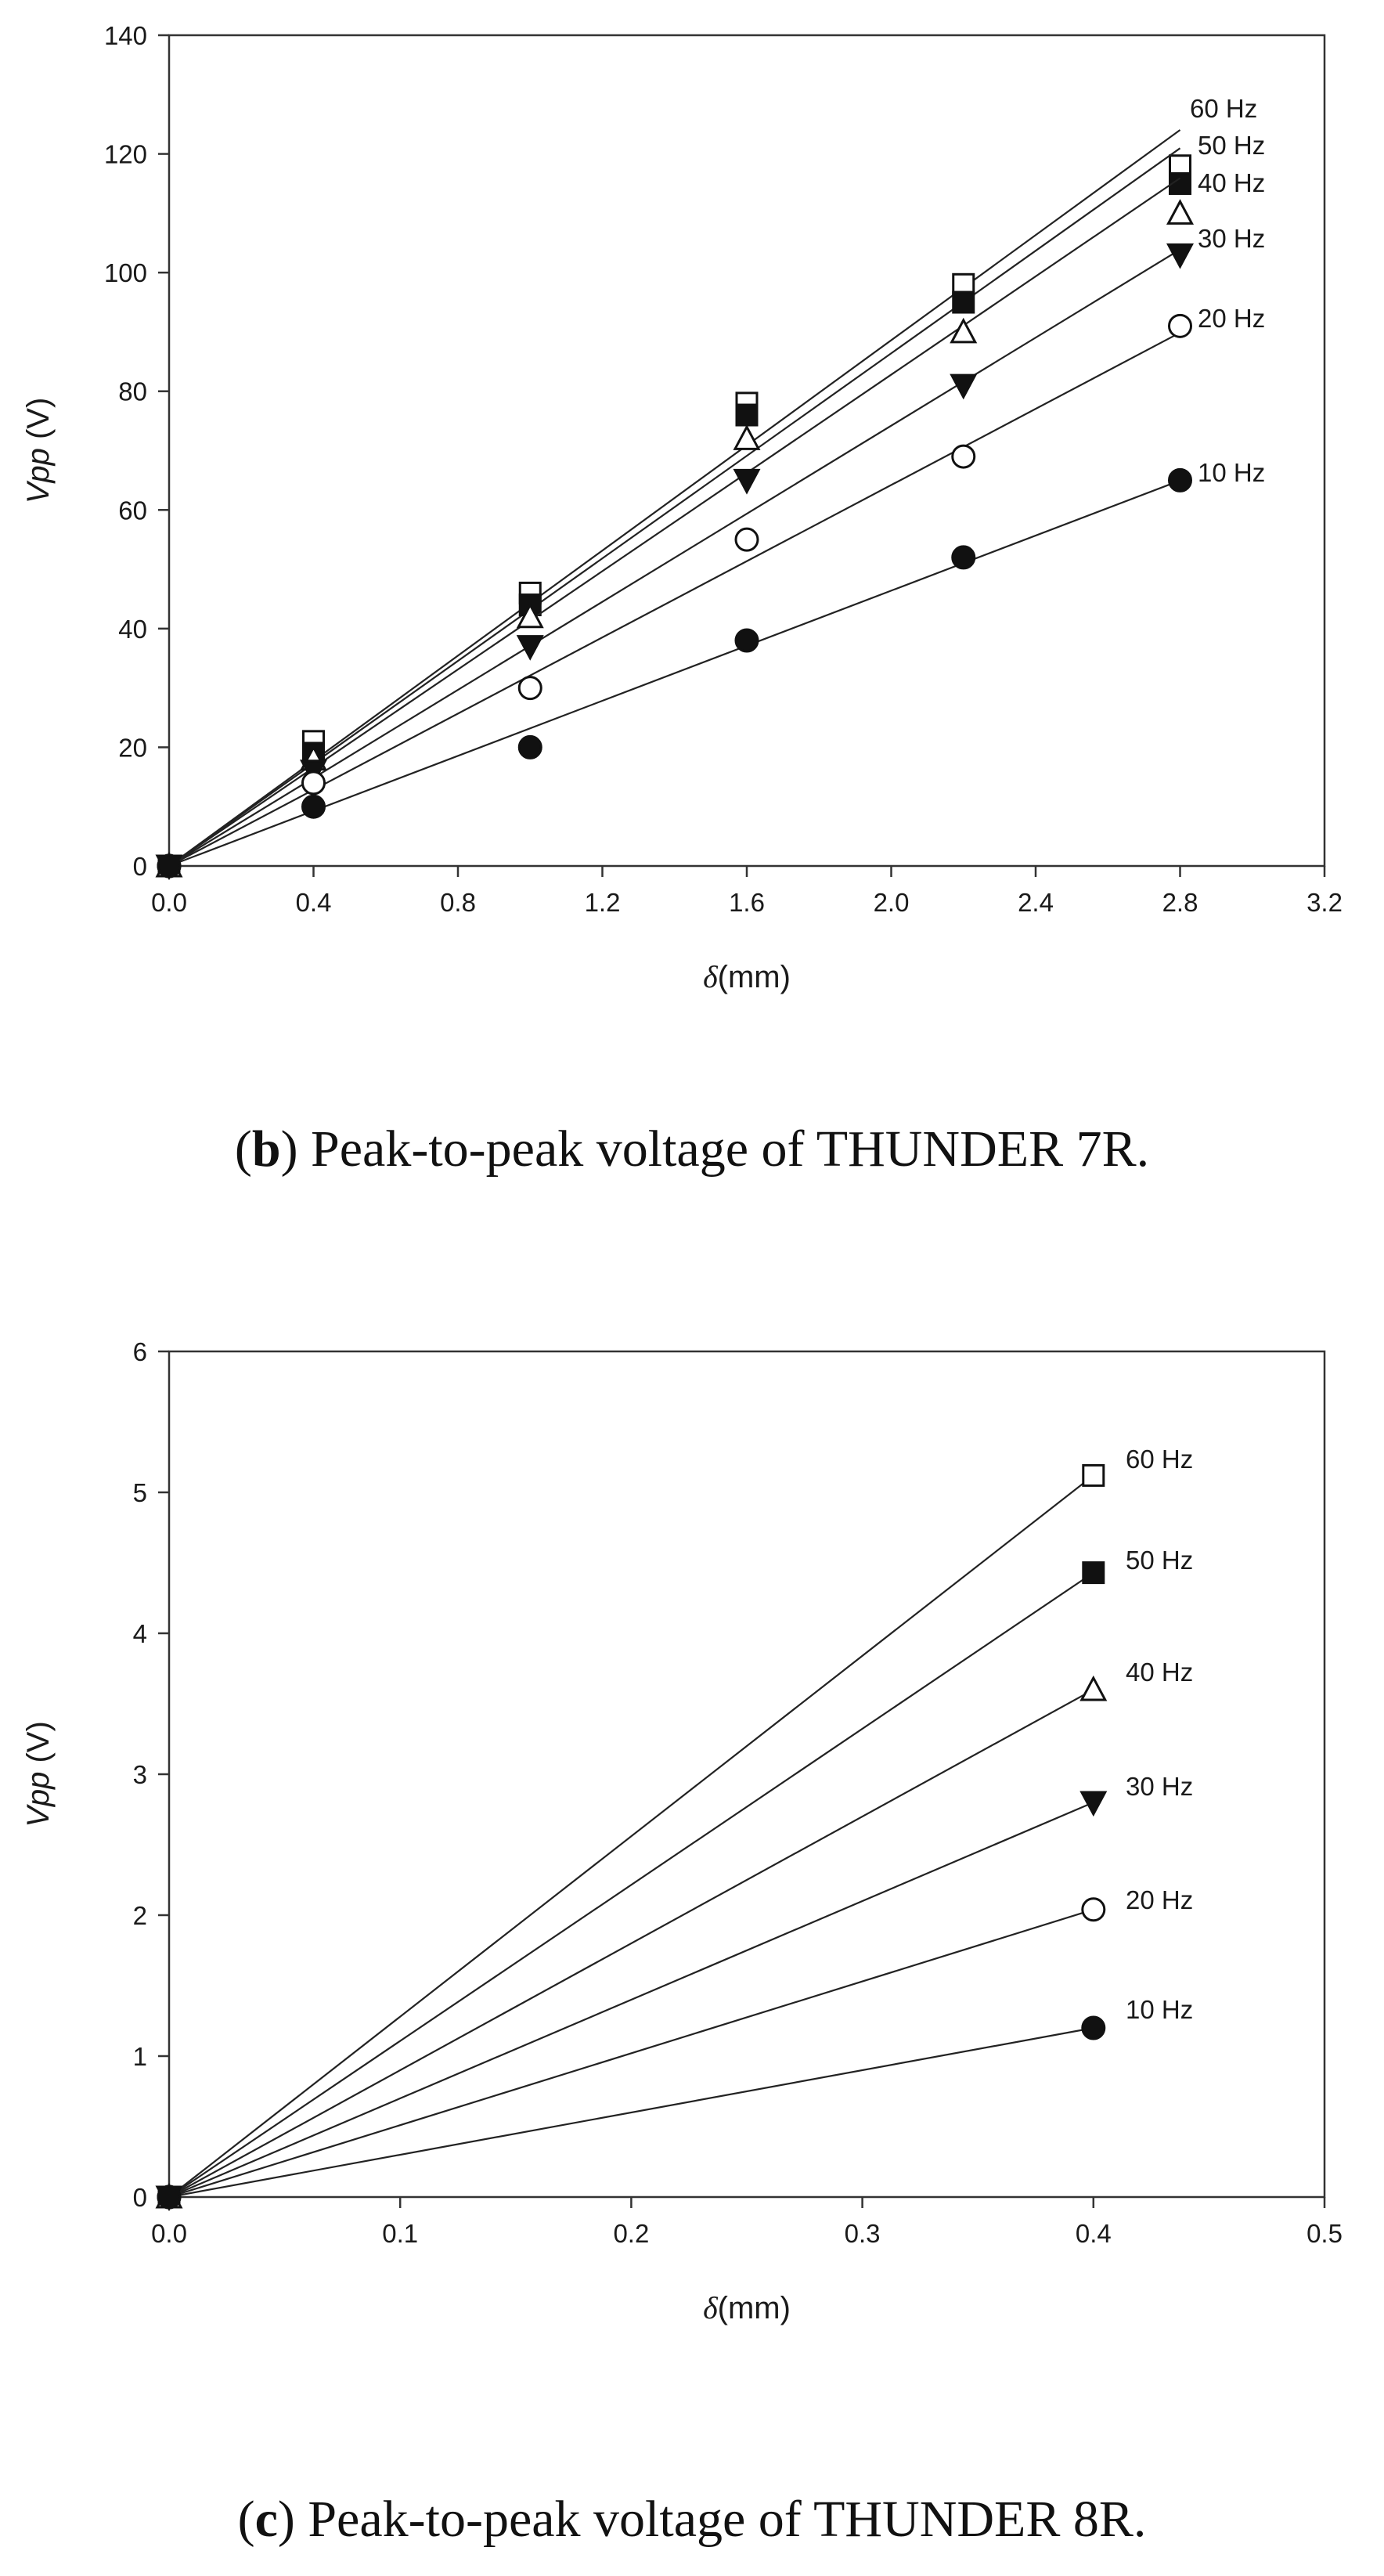  What do you see at coordinates (140, 867) in the screenshot?
I see `y-tick-label: 0` at bounding box center [140, 867].